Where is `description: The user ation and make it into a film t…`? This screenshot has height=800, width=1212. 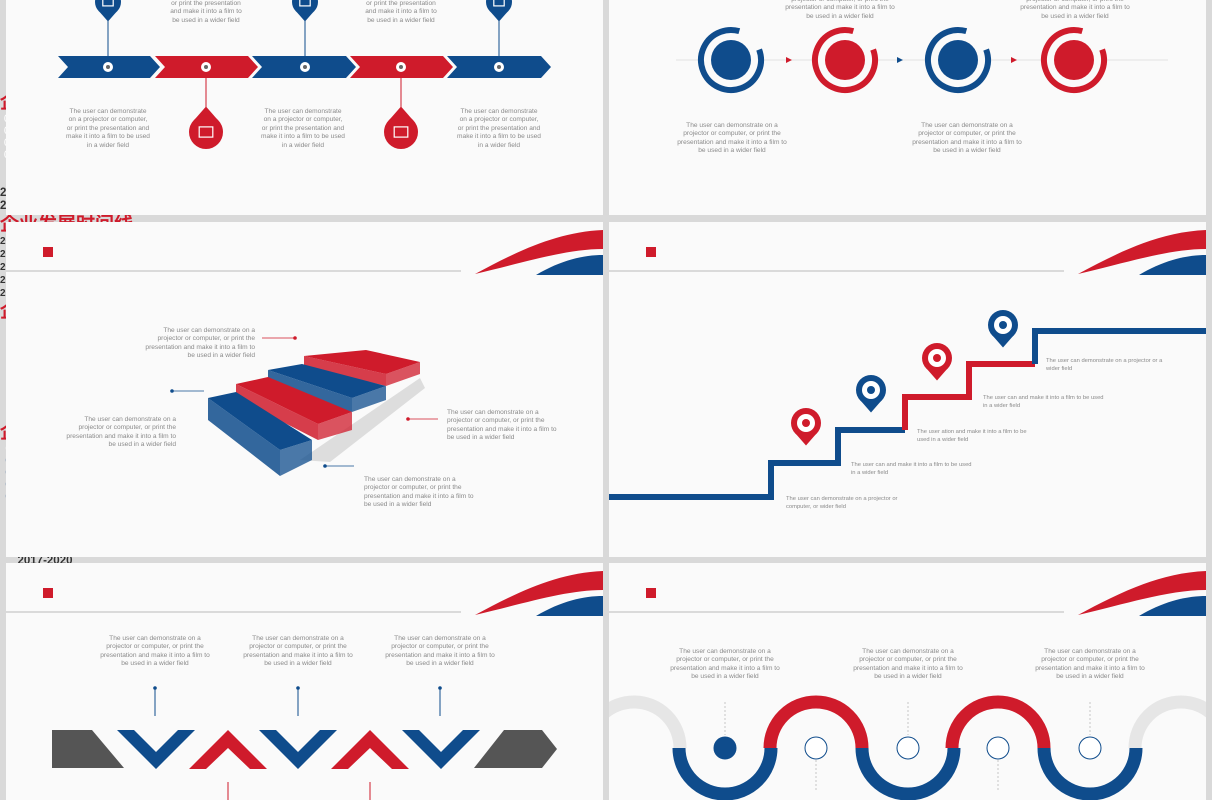 description: The user ation and make it into a film t… is located at coordinates (972, 436).